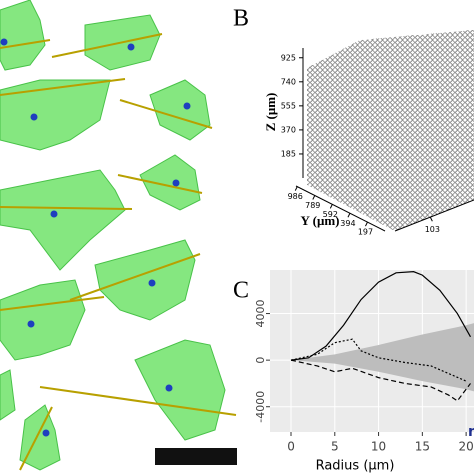 The height and width of the screenshot is (474, 474). What do you see at coordinates (288, 129) in the screenshot?
I see `z-tick-label: 370` at bounding box center [288, 129].